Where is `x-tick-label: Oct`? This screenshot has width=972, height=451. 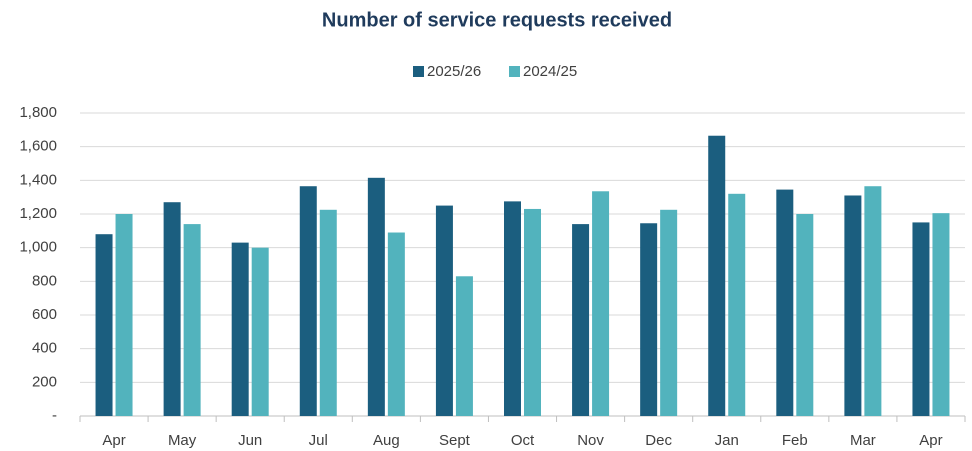
x-tick-label: Oct is located at coordinates (523, 440).